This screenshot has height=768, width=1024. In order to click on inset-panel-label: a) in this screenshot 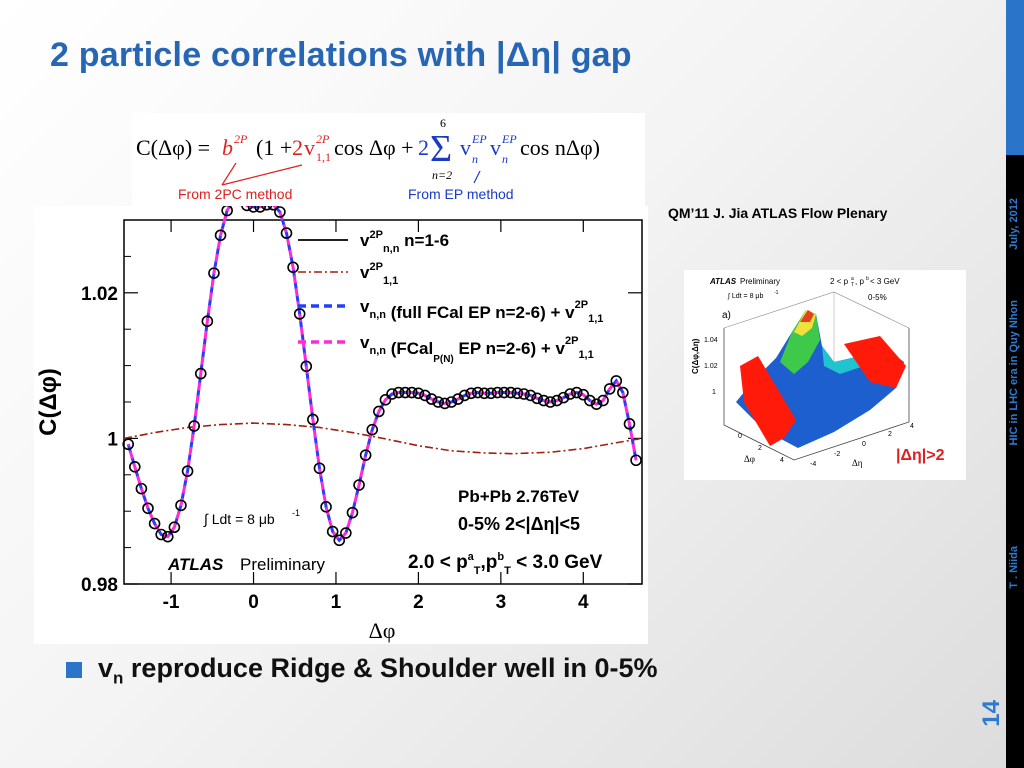, I will do `click(726, 315)`.